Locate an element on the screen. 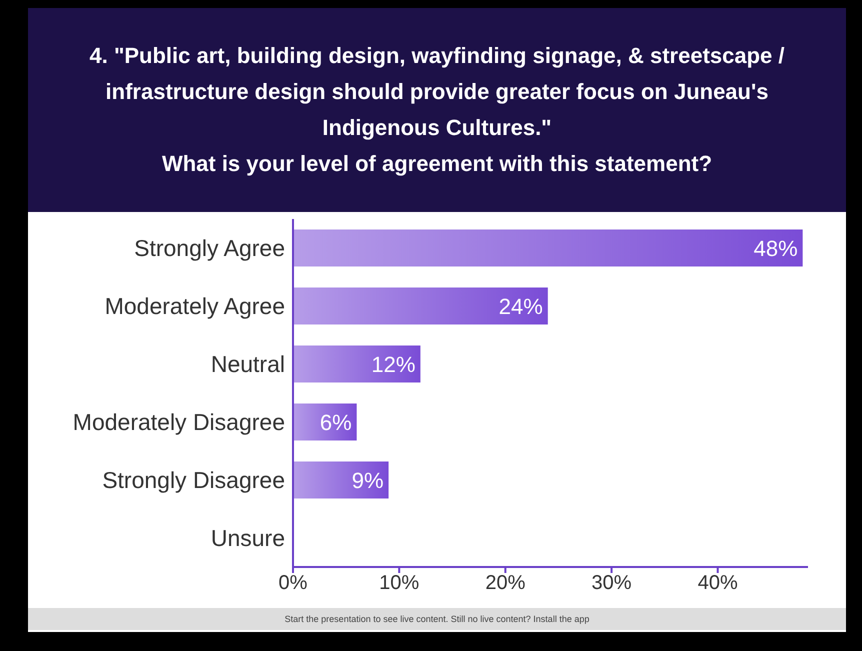 The image size is (862, 651). y-tick-label: Strongly Disagree is located at coordinates (193, 480).